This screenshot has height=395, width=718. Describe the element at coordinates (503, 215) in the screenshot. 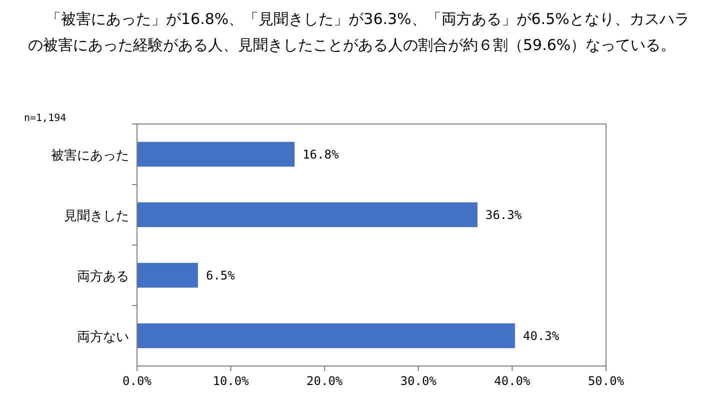

I see `data-label: 36.3%` at that location.